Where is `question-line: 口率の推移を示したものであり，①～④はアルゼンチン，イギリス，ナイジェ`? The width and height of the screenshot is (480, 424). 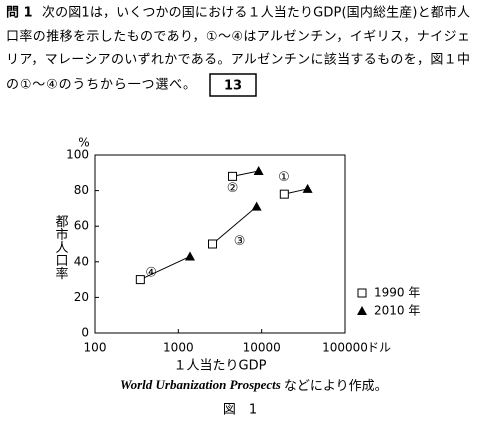 question-line: 口率の推移を示したものであり，①～④はアルゼンチン，イギリス，ナイジェ is located at coordinates (238, 37).